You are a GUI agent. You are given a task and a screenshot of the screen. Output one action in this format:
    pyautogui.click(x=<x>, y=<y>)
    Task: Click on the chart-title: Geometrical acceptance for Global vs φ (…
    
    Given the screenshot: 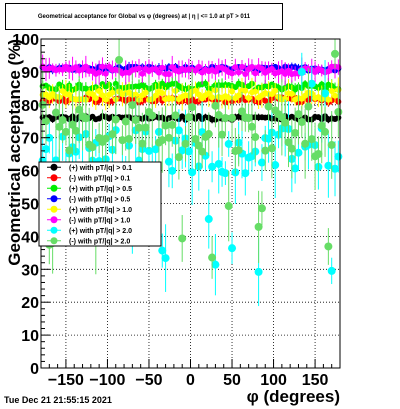 What is the action you would take?
    pyautogui.click(x=144, y=17)
    